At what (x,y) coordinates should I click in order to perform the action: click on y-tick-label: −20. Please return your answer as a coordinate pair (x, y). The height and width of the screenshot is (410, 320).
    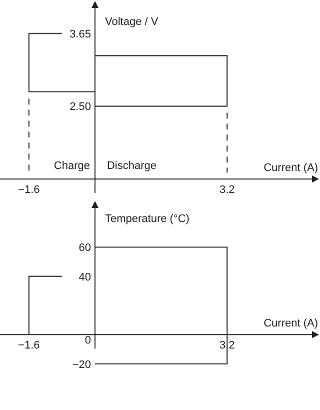
    Looking at the image, I should click on (81, 364).